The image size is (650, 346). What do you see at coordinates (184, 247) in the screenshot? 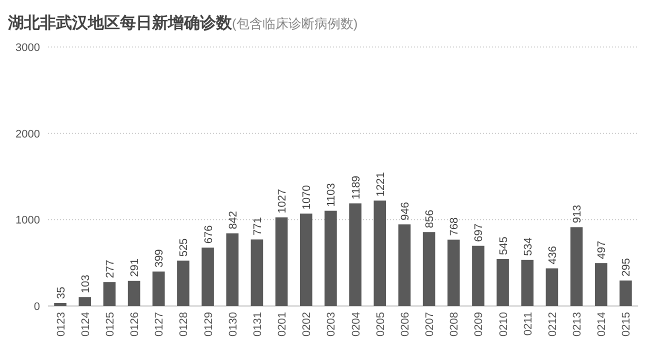
I see `data-label: 525` at bounding box center [184, 247].